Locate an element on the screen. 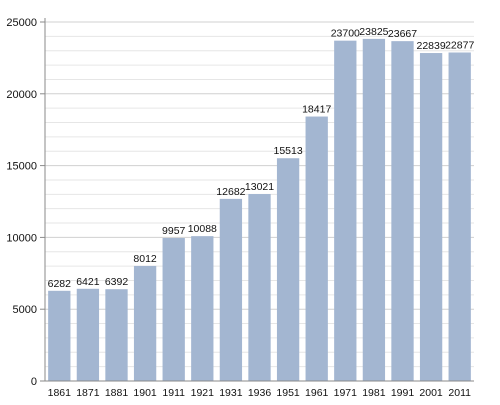 This screenshot has width=500, height=405. bar-1931 is located at coordinates (231, 289).